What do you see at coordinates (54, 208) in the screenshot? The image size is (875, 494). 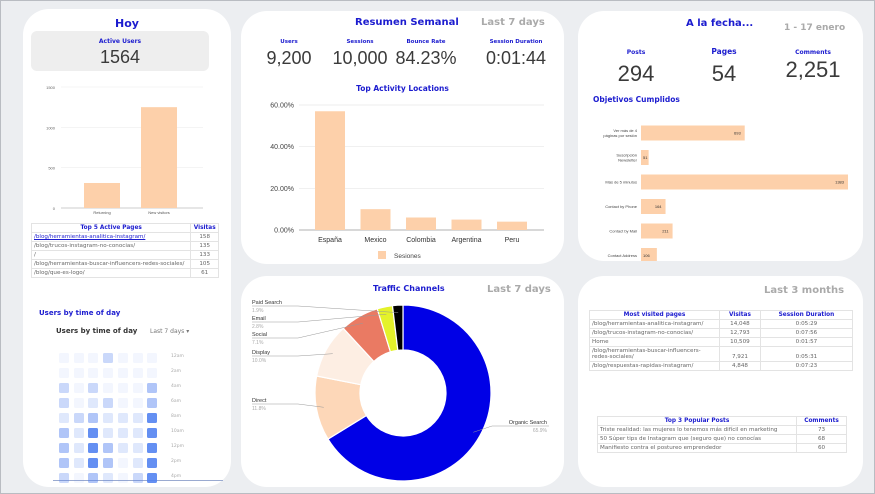 I see `y-tick-label: 0` at bounding box center [54, 208].